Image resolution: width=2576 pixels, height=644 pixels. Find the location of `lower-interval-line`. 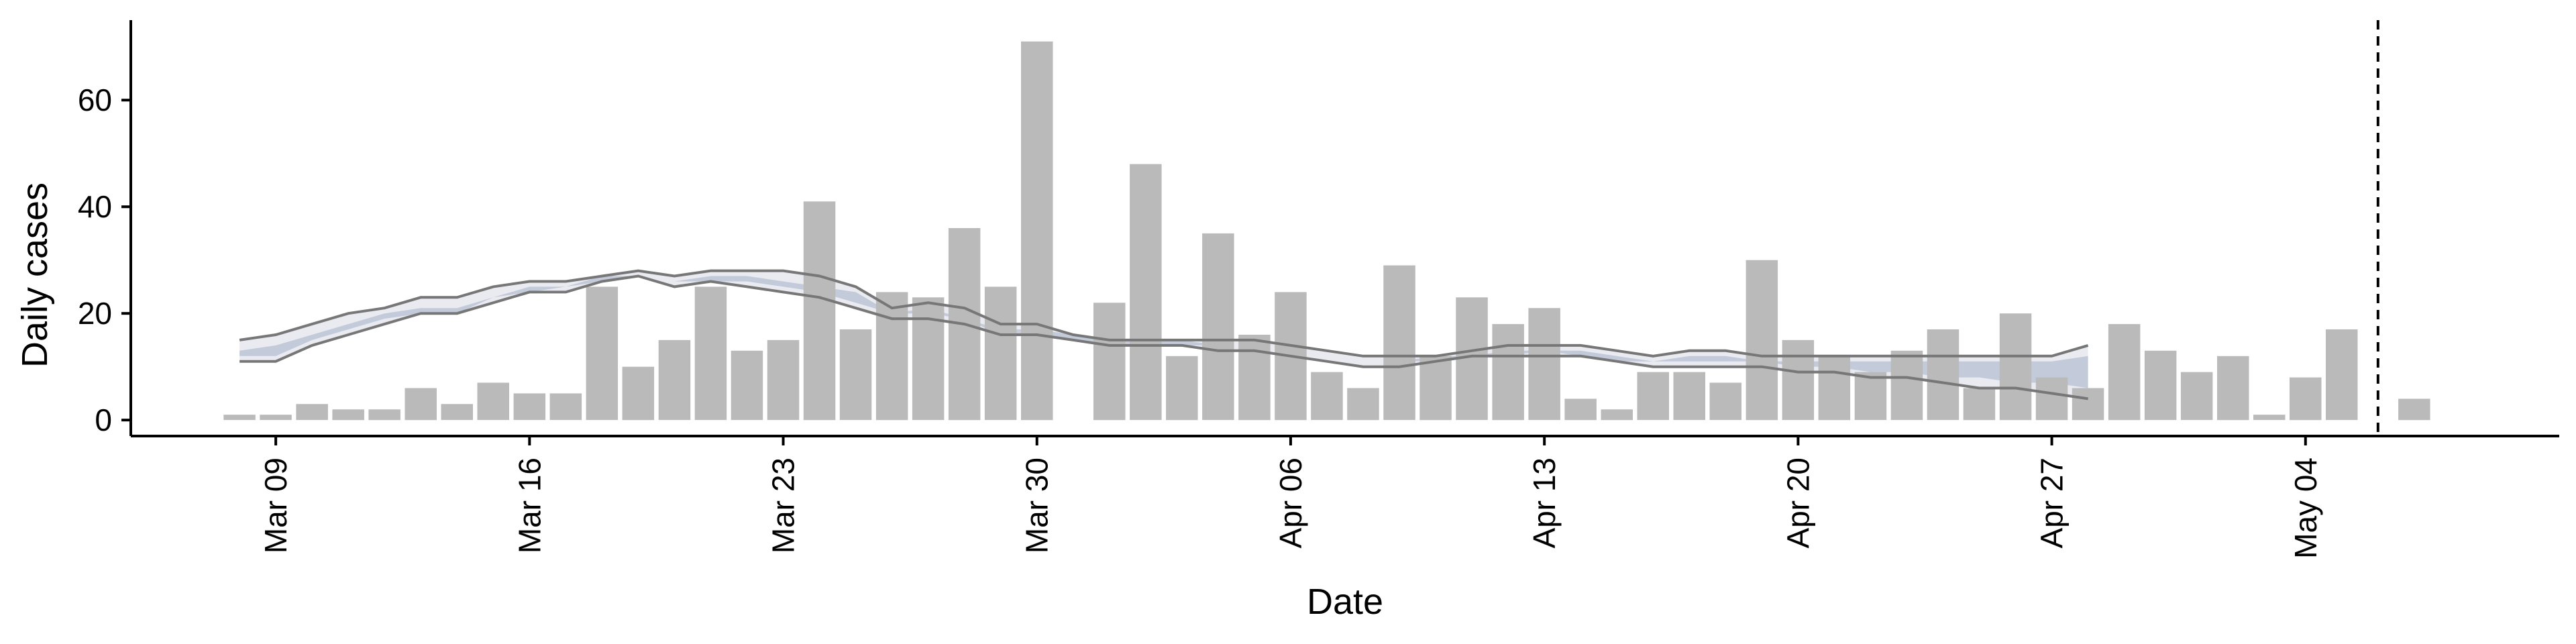

lower-interval-line is located at coordinates (1163, 337).